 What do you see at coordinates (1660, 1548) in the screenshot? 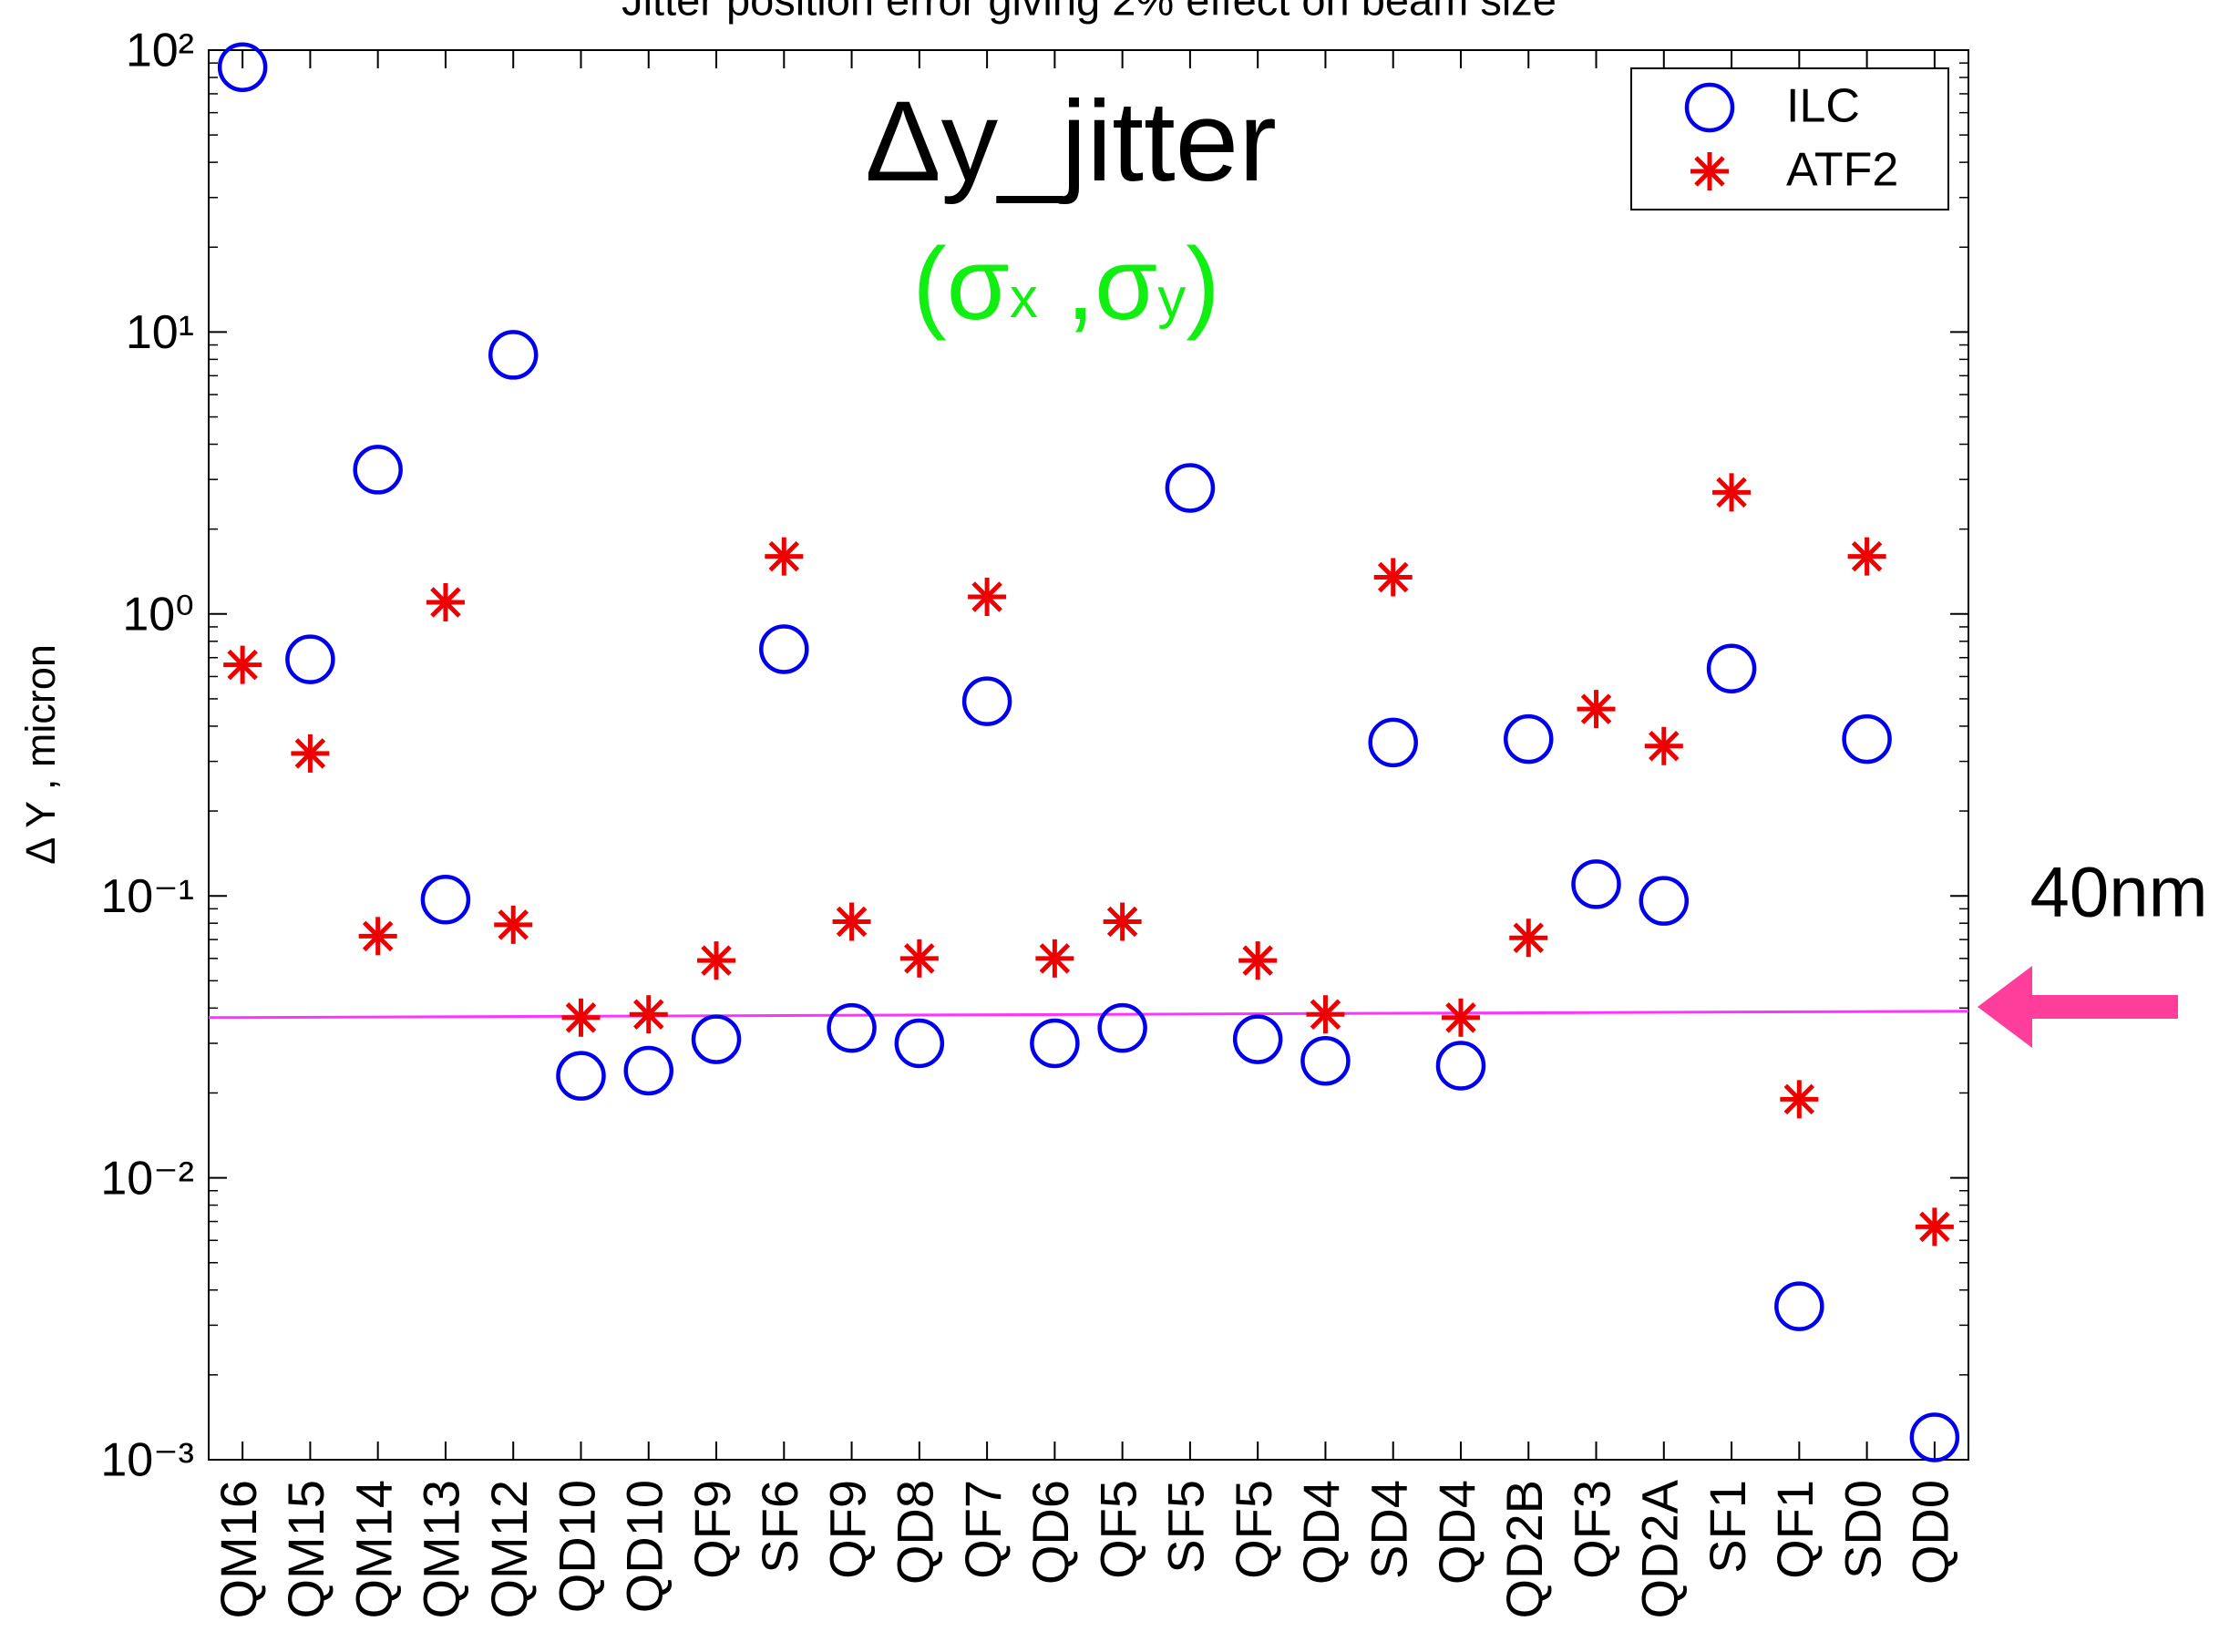
I see `x-tick-label: QD2A` at bounding box center [1660, 1548].